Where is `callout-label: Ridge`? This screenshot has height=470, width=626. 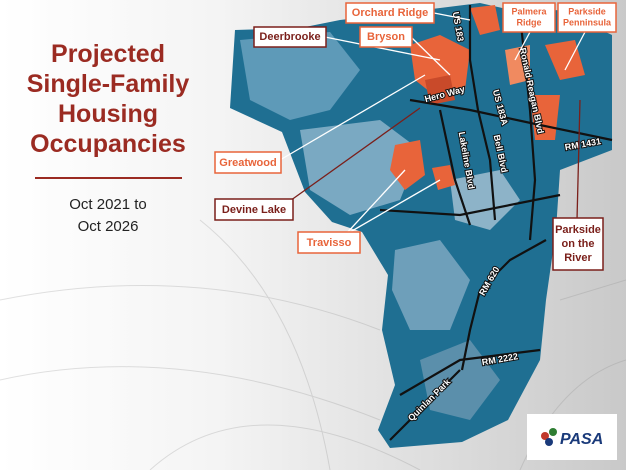 callout-label: Ridge is located at coordinates (528, 22).